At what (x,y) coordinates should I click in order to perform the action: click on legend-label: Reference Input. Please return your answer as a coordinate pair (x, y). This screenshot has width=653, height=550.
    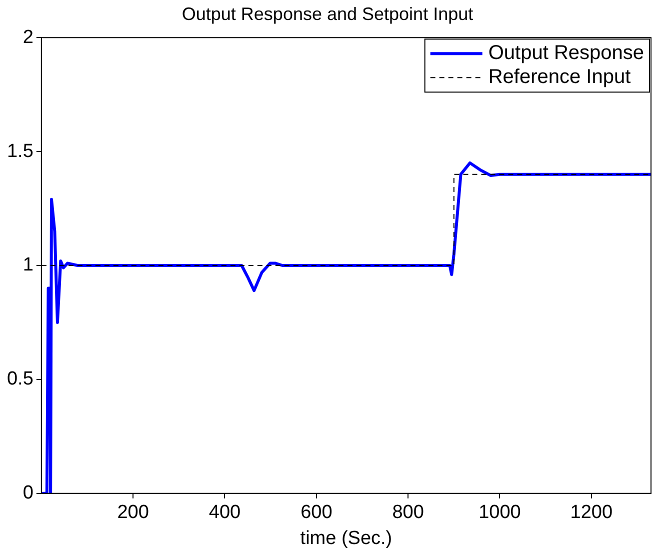
    Looking at the image, I should click on (560, 77).